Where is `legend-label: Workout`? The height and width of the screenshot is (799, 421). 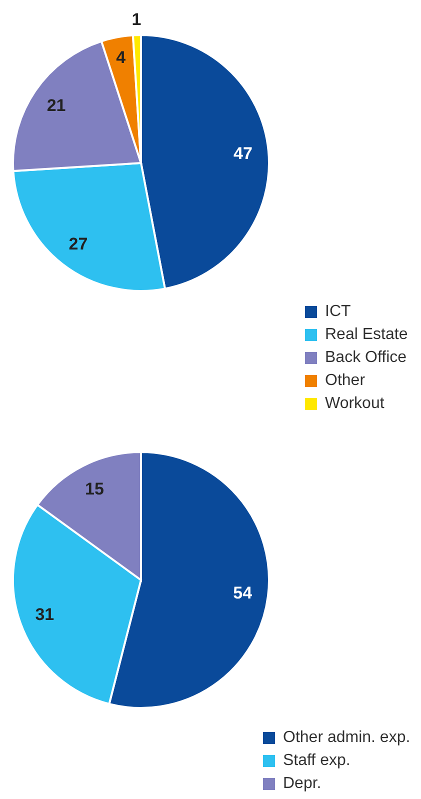
legend-label: Workout is located at coordinates (354, 403).